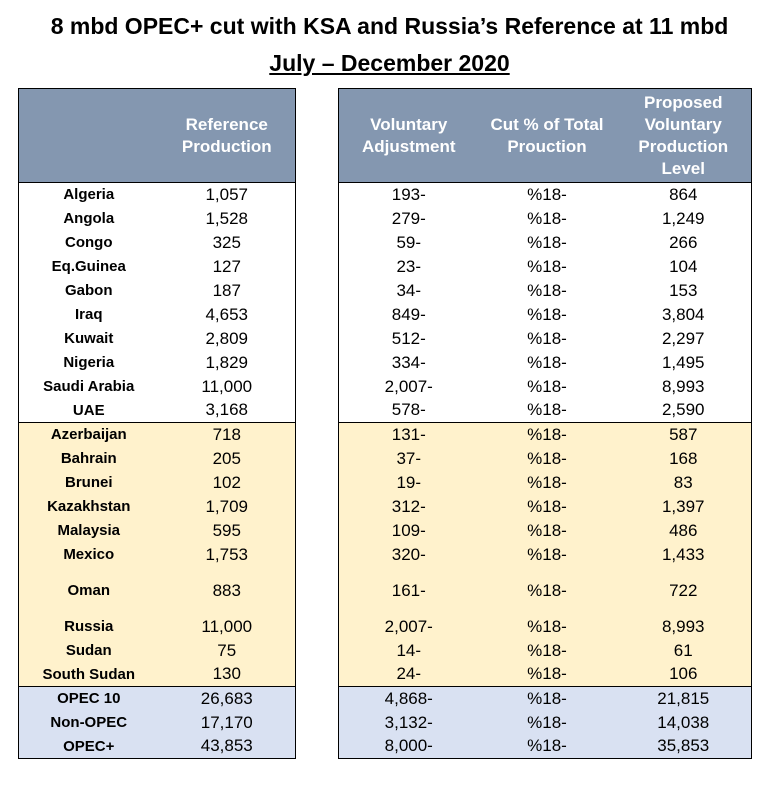 This screenshot has height=785, width=779. Describe the element at coordinates (389, 63) in the screenshot. I see `page-subtitle: July – December 2020` at that location.